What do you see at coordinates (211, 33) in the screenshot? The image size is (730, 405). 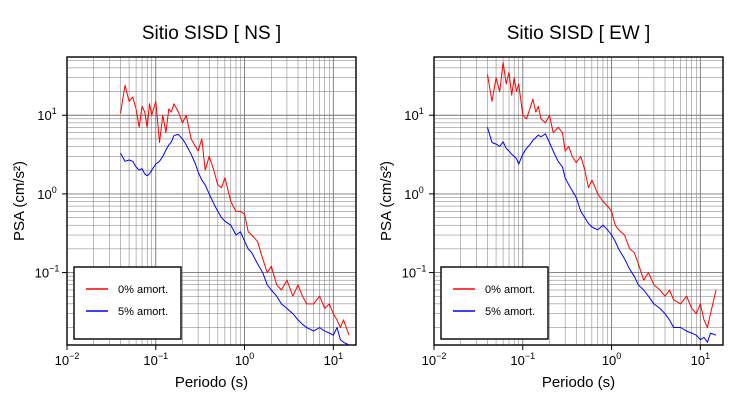 I see `chart-title: Sitio SISD [ NS ]` at bounding box center [211, 33].